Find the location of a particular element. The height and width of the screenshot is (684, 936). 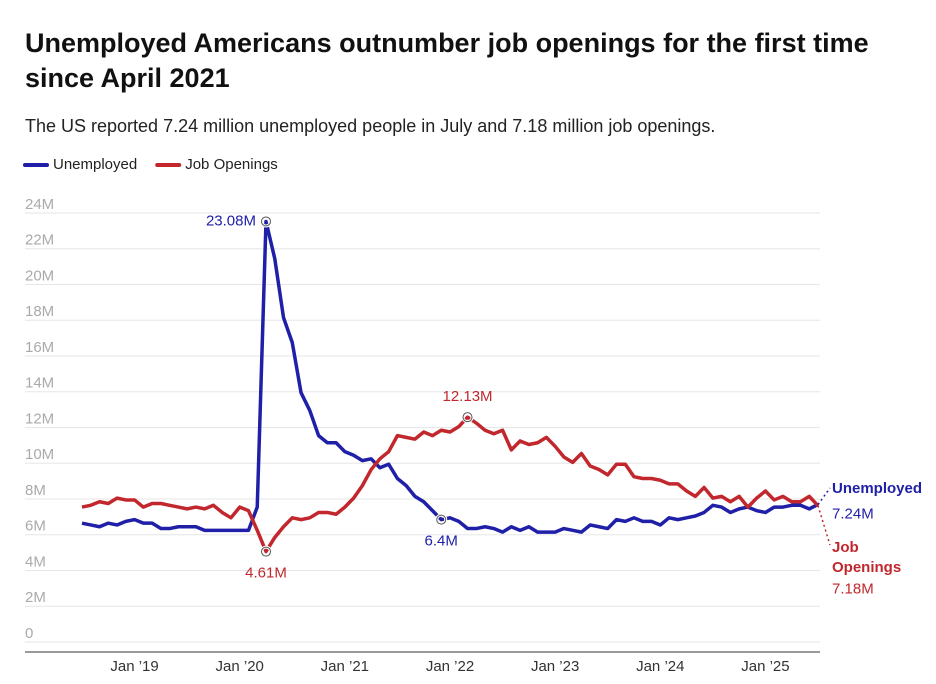

x-tick-label: Jan ’23 is located at coordinates (555, 666).